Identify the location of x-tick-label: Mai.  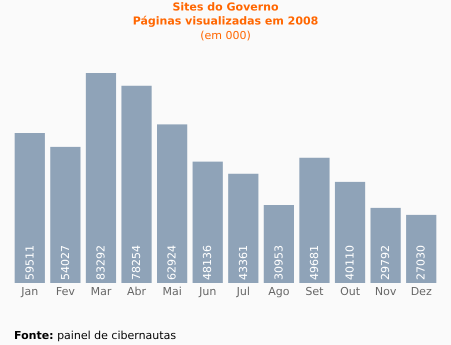
(172, 291).